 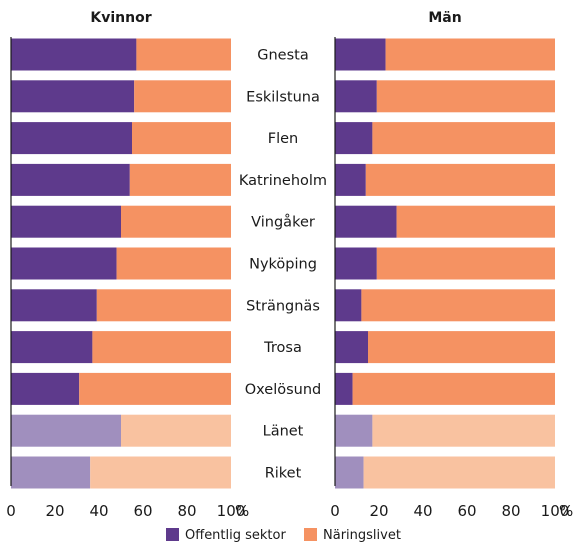 What do you see at coordinates (283, 474) in the screenshot?
I see `category-label-10: Riket` at bounding box center [283, 474].